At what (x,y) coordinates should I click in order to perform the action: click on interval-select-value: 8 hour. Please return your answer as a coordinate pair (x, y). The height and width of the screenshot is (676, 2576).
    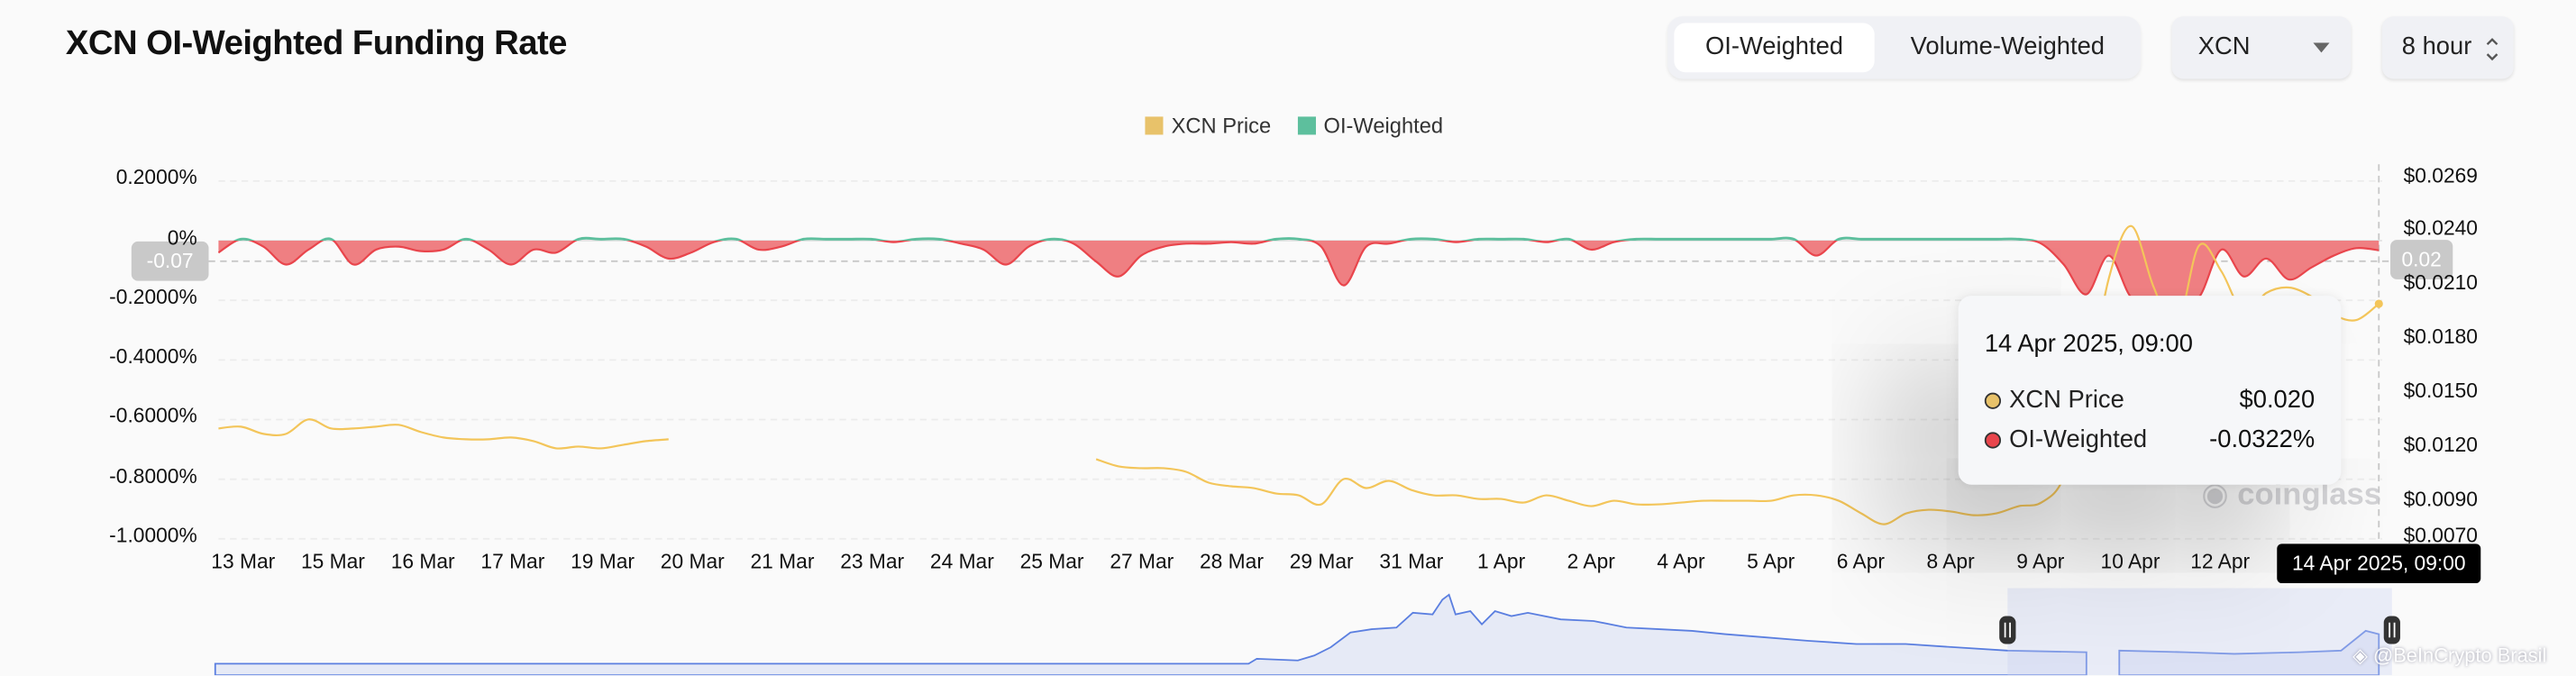
    Looking at the image, I should click on (2436, 46).